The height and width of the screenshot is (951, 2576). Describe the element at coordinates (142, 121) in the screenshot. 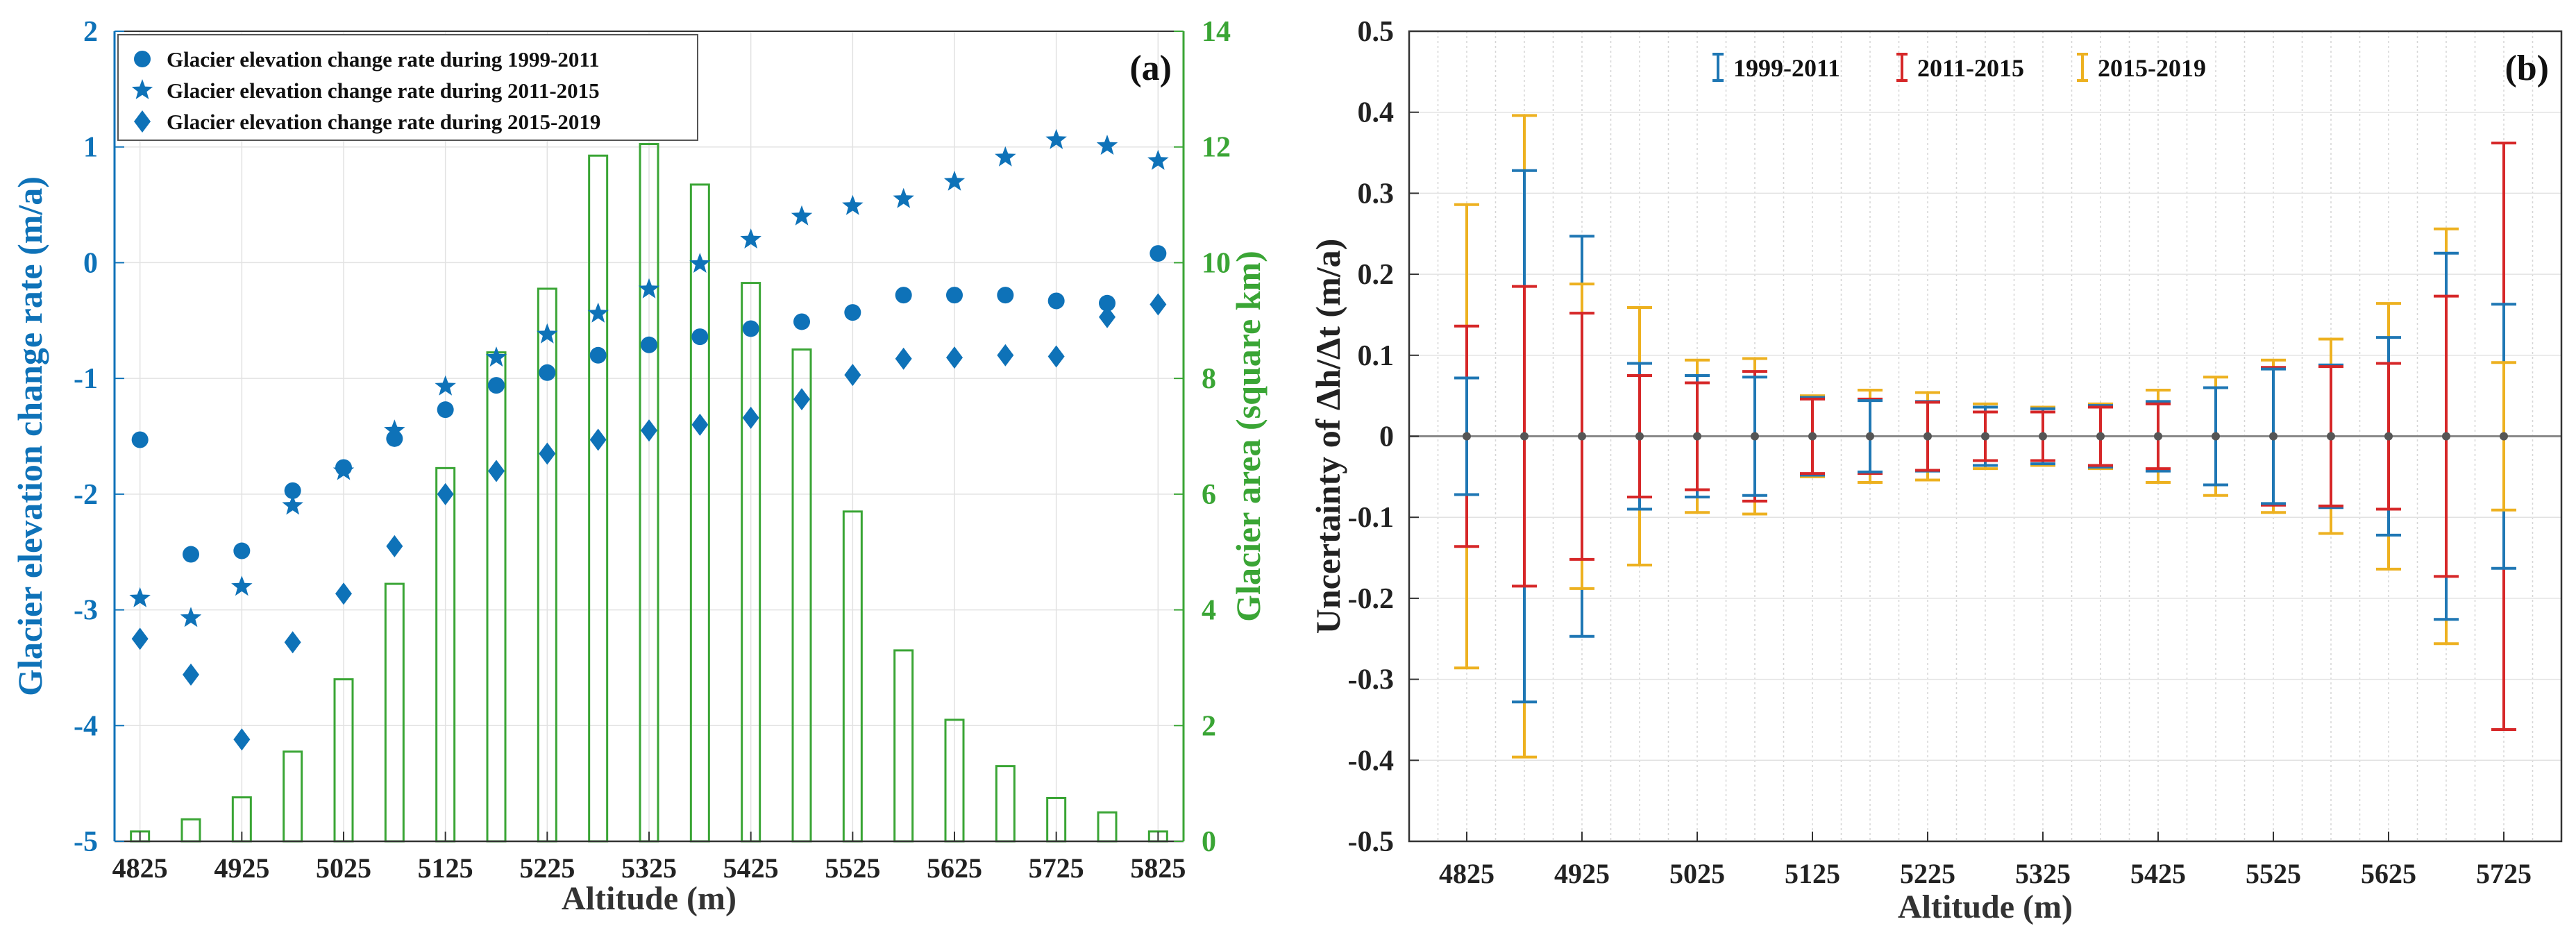

I see `legend-diamond-icon` at that location.